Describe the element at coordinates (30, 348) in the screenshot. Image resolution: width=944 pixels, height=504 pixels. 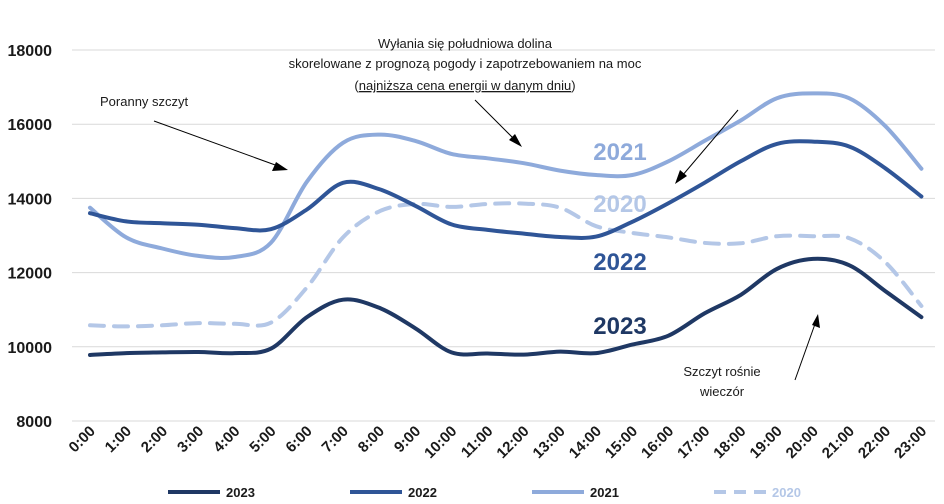
I see `y-tick-label: 10000` at that location.